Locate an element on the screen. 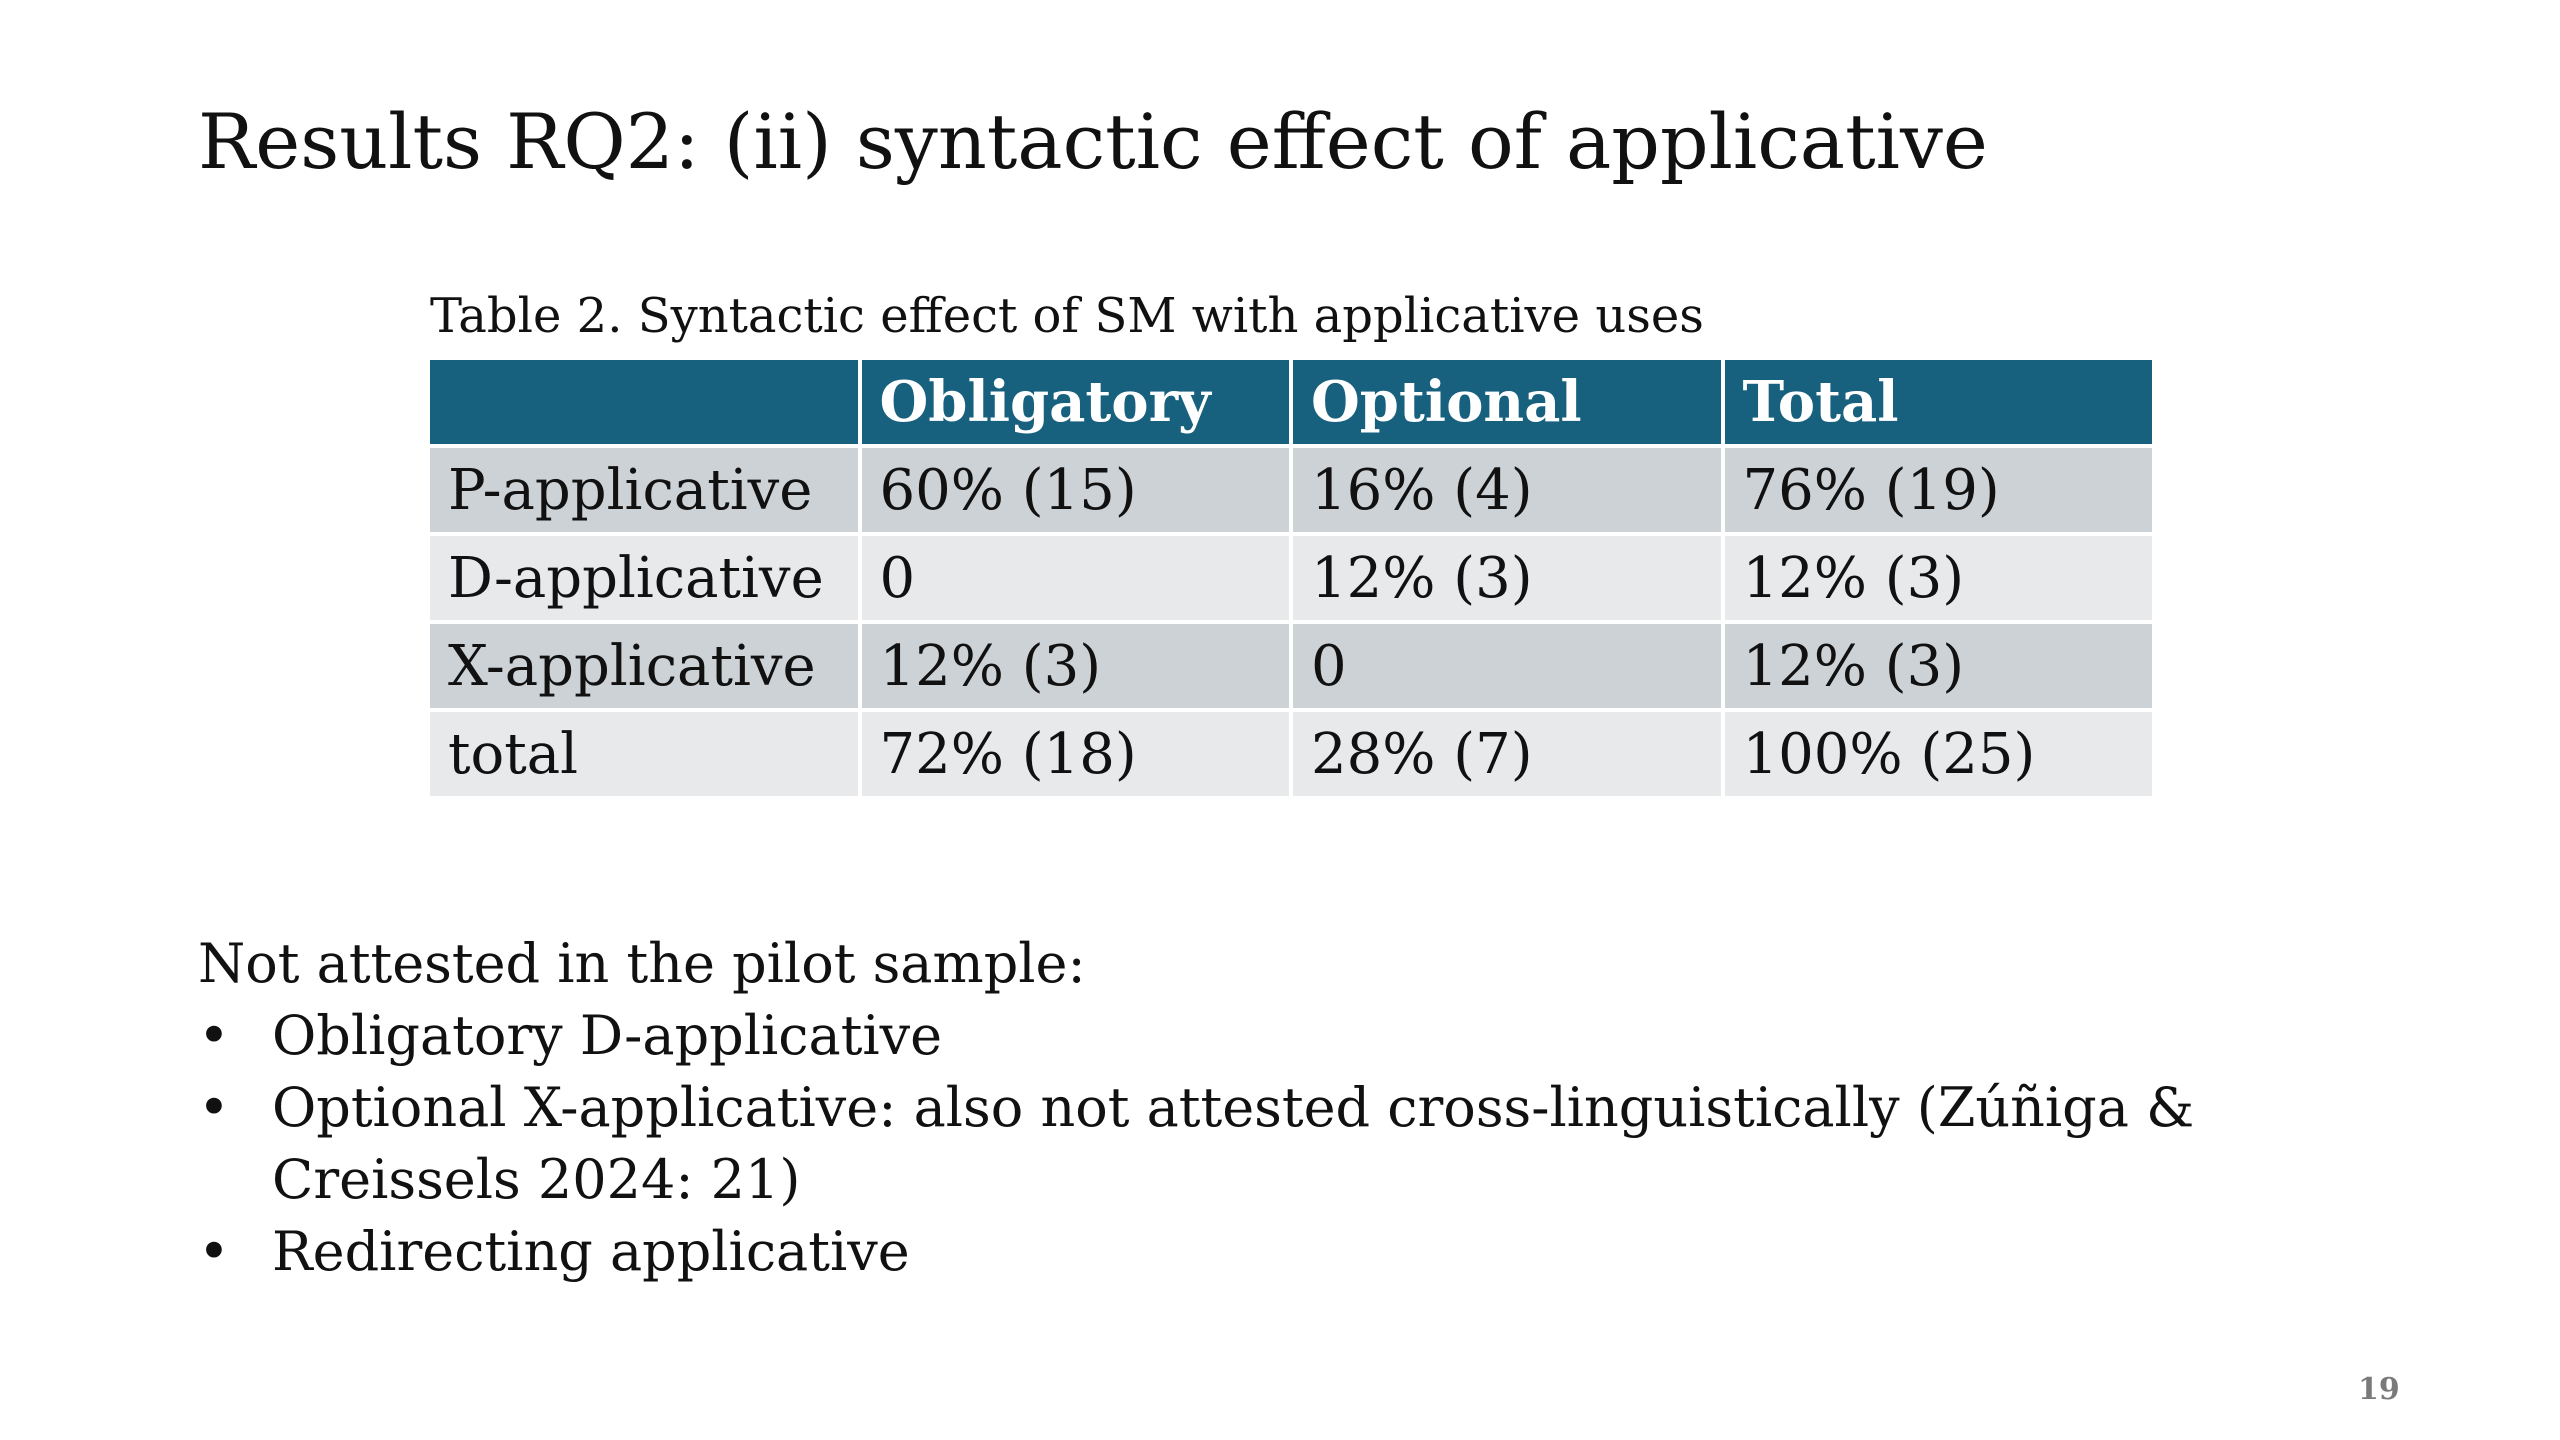 The height and width of the screenshot is (1440, 2560). list-item: • Obligatory D-applicative is located at coordinates (1298, 1036).